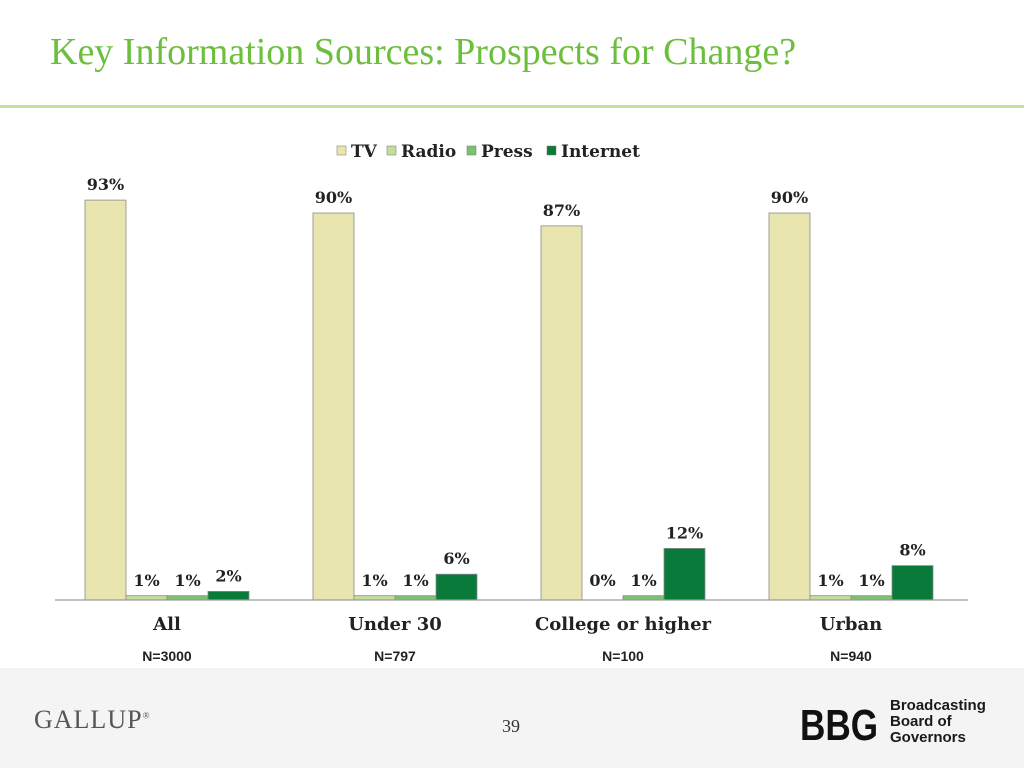 Image resolution: width=1024 pixels, height=768 pixels. Describe the element at coordinates (938, 705) in the screenshot. I see `bbg-line-1: Broadcasting` at that location.